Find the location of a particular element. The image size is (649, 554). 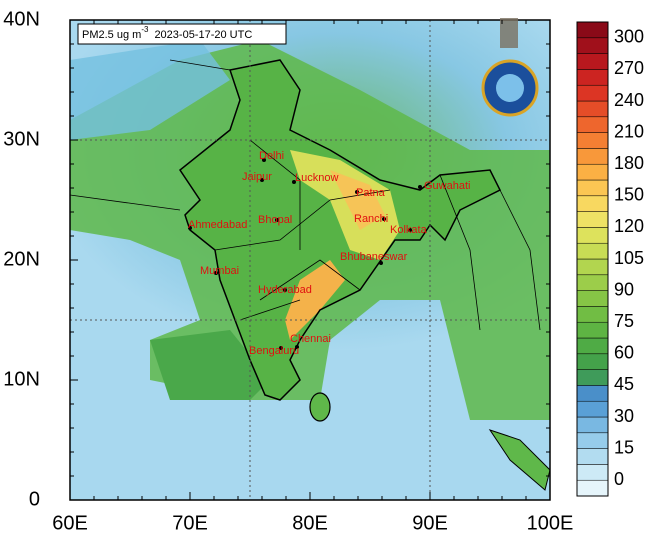

y-tick-label: 10N is located at coordinates (21, 379).